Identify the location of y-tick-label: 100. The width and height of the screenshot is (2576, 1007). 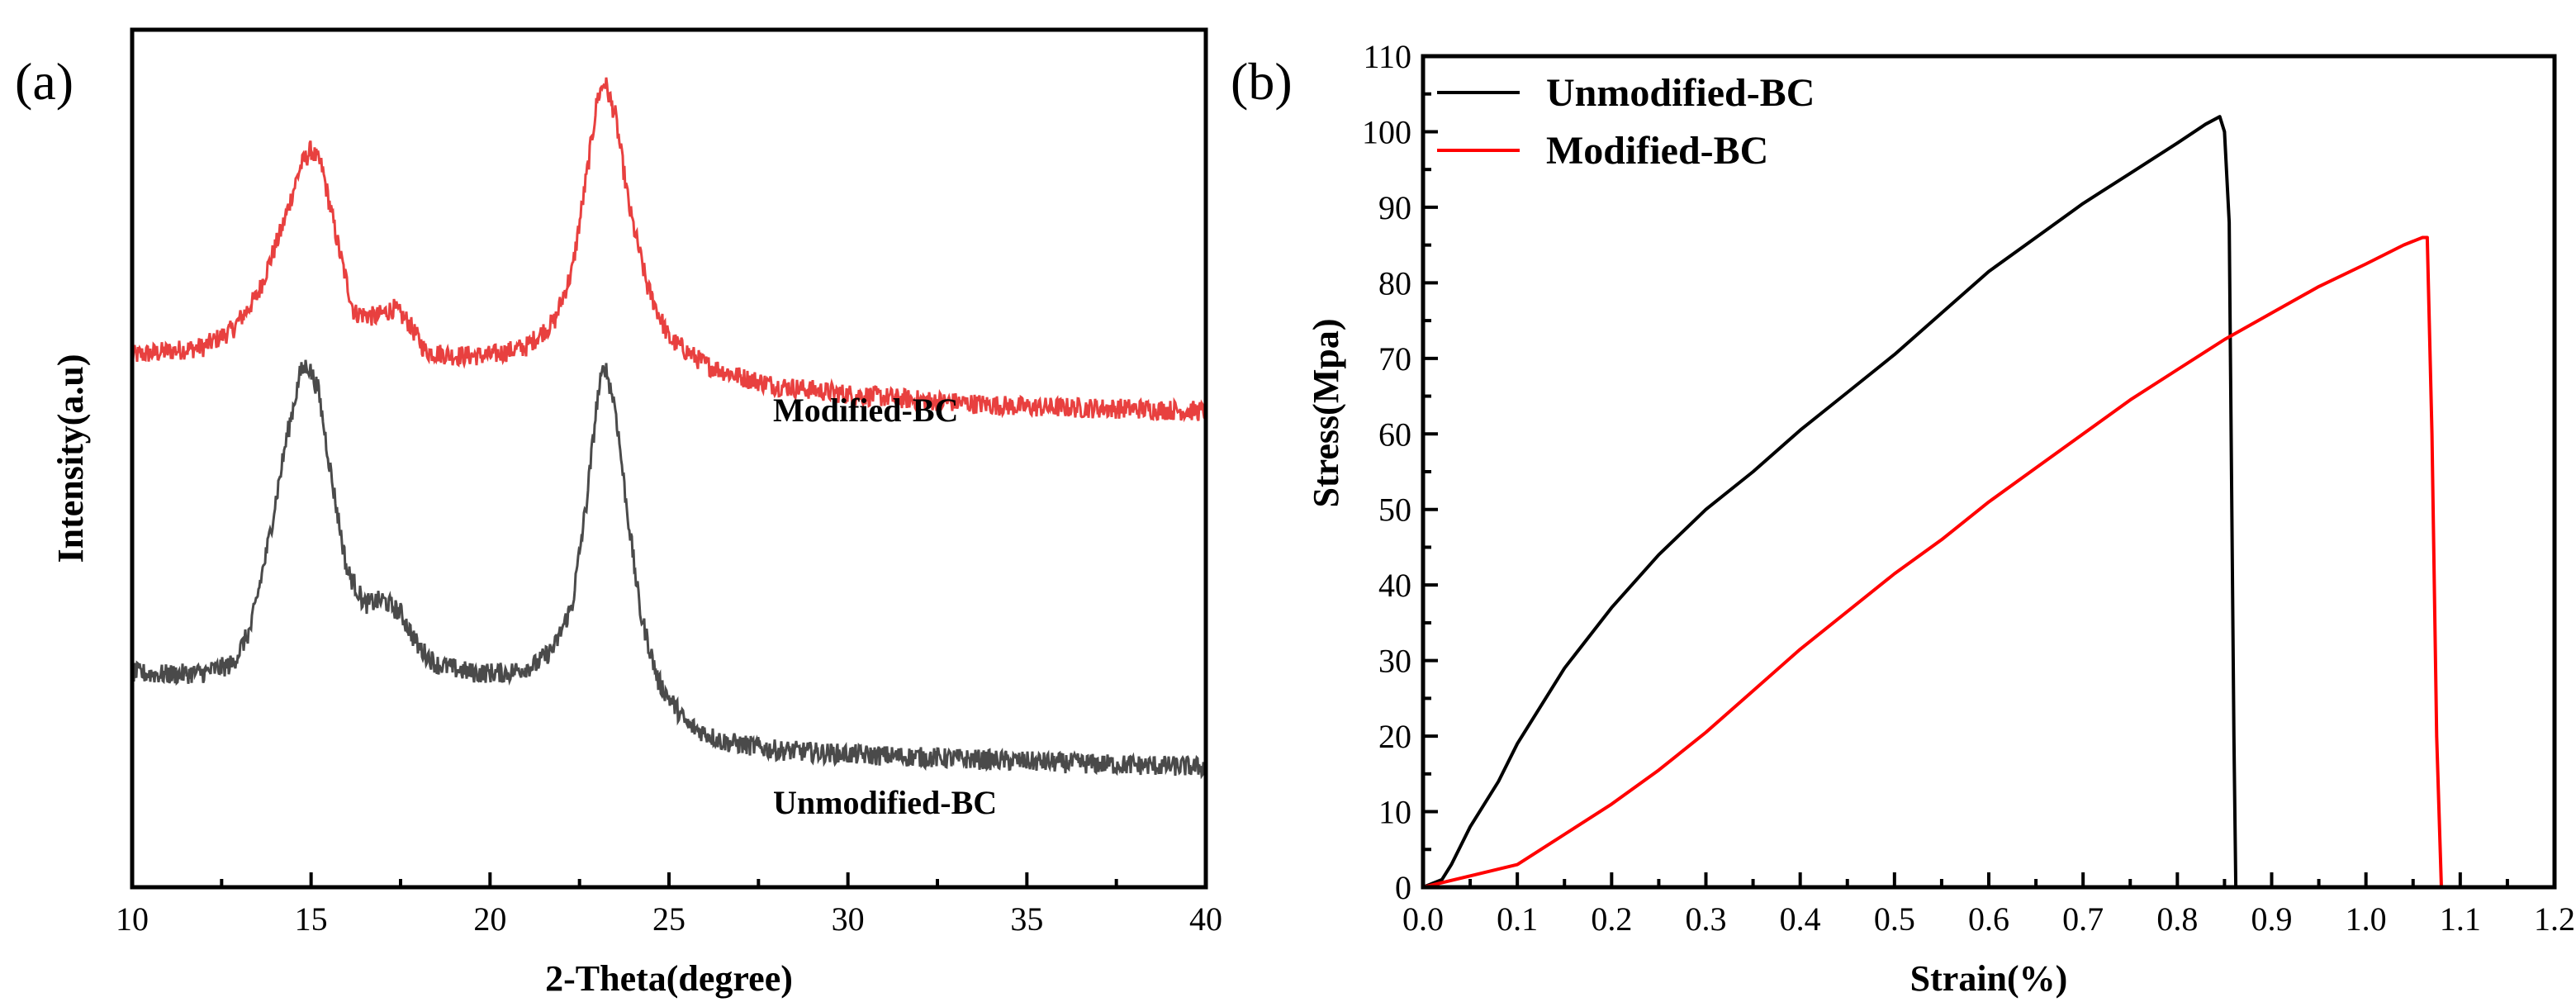
(1386, 131).